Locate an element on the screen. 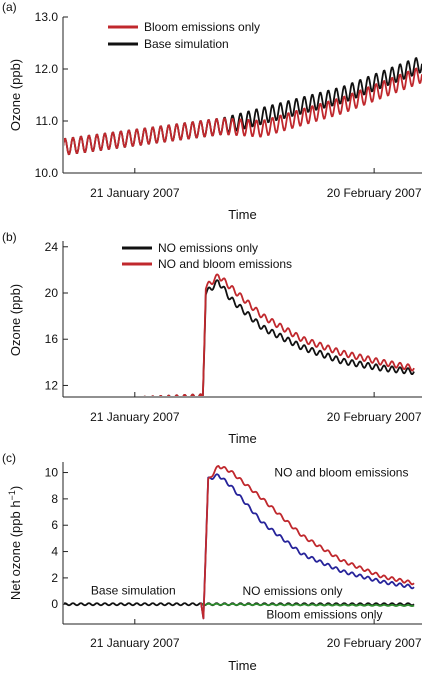  y-axis-label-superscript: −1 is located at coordinates (12, 495).